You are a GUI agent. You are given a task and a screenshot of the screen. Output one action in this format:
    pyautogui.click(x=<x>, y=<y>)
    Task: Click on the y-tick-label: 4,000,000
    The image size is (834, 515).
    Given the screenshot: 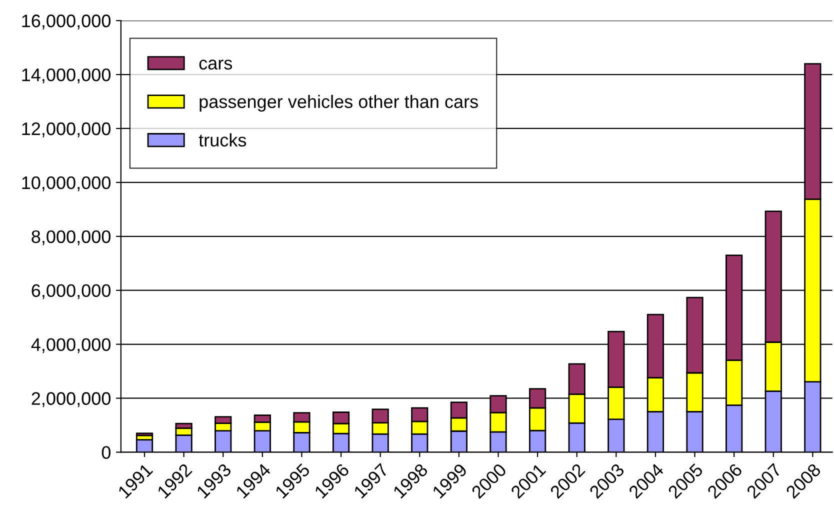 What is the action you would take?
    pyautogui.click(x=71, y=346)
    